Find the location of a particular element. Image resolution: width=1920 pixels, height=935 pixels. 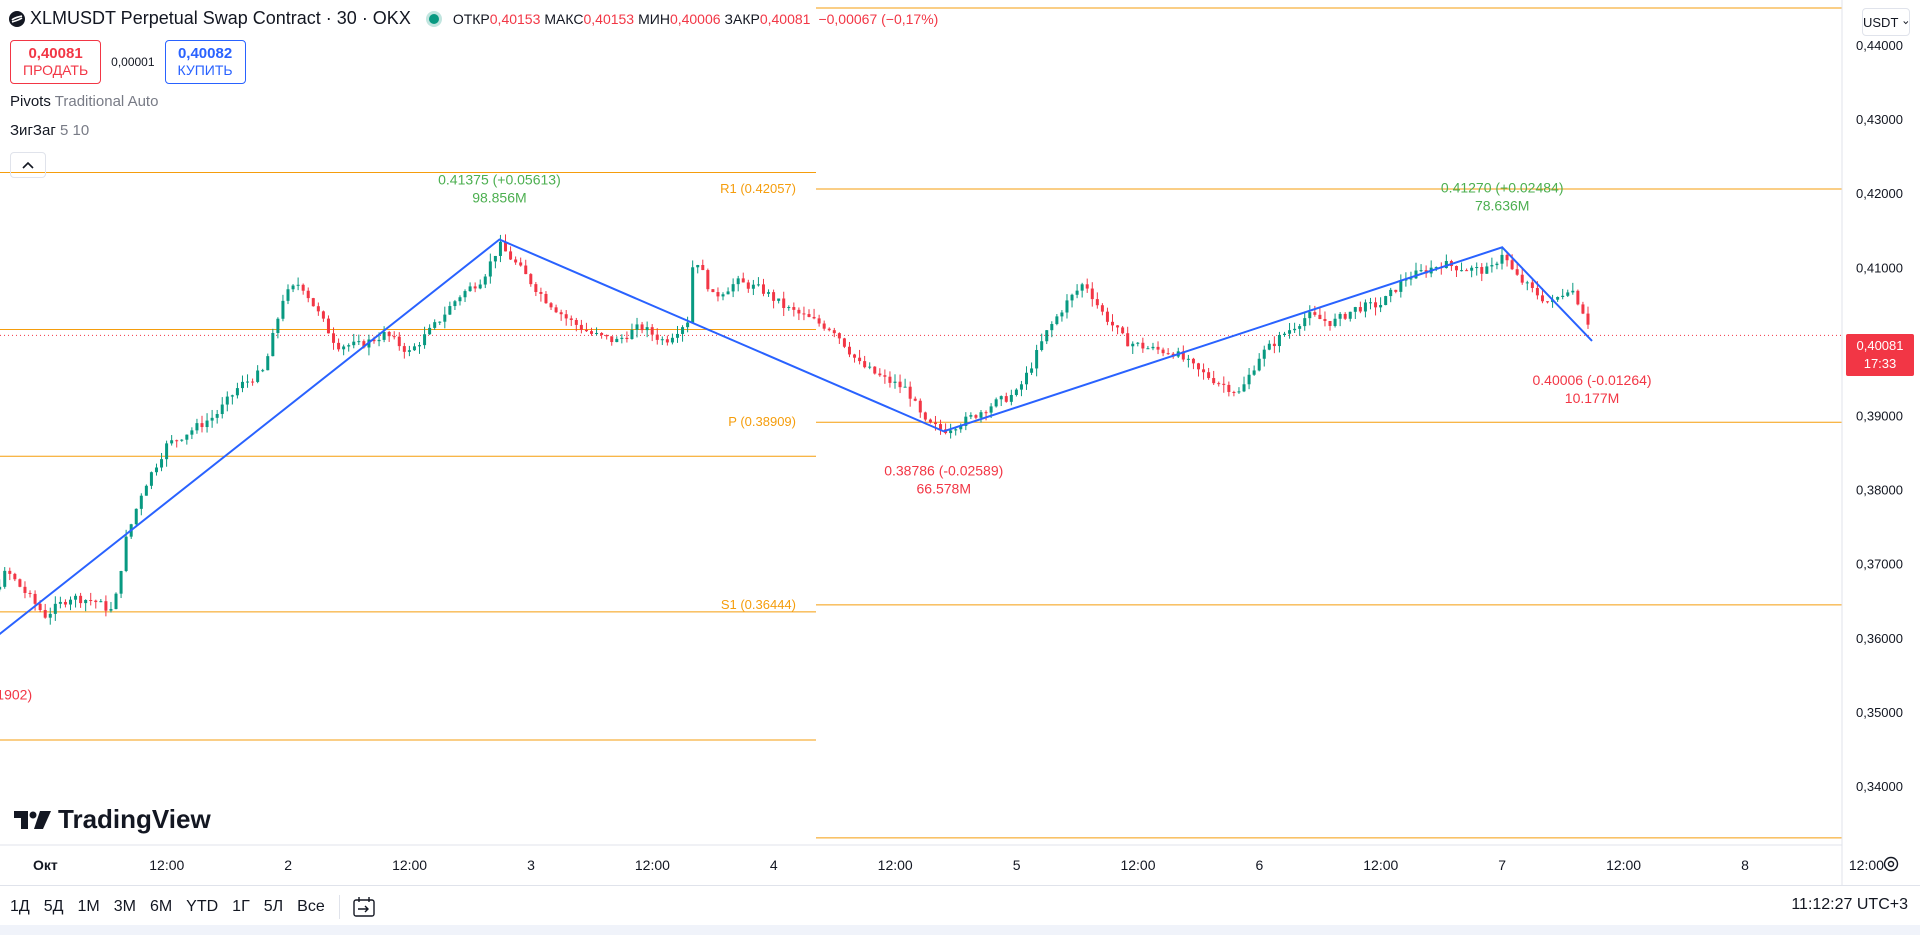

indicator-name: Pivots is located at coordinates (30, 101).